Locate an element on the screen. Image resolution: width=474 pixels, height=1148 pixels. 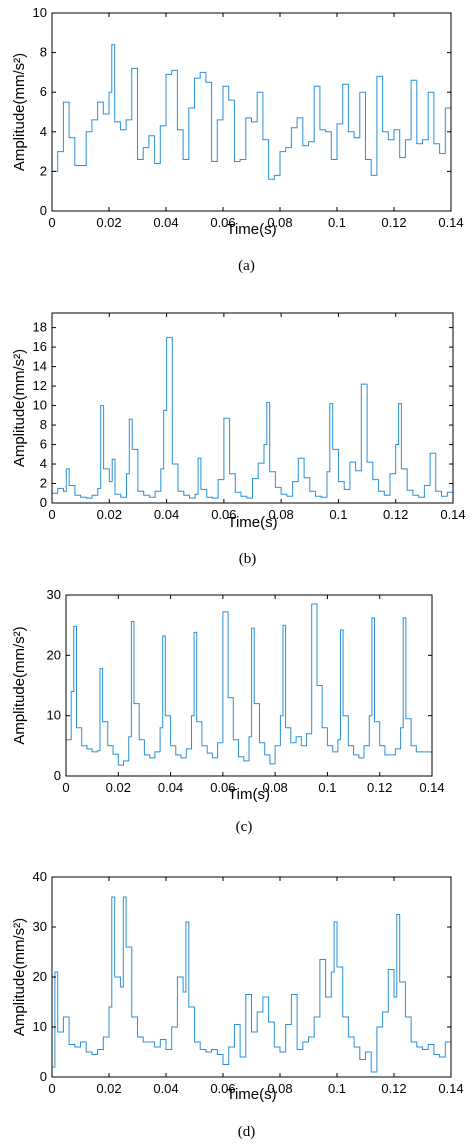
panel-caption: (b) is located at coordinates (248, 559).